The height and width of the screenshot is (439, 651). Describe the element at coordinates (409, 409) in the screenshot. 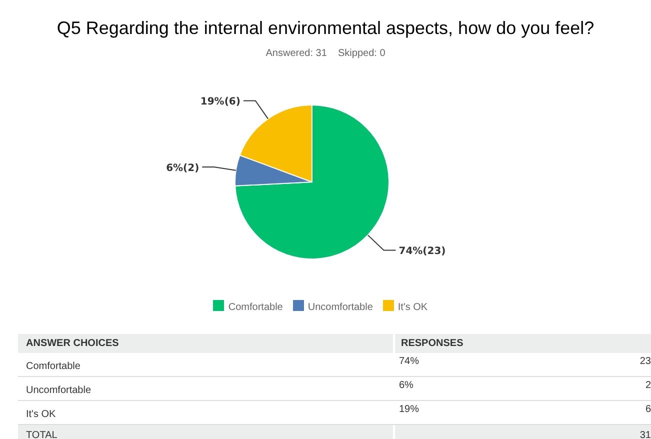

I see `text: 19%` at that location.